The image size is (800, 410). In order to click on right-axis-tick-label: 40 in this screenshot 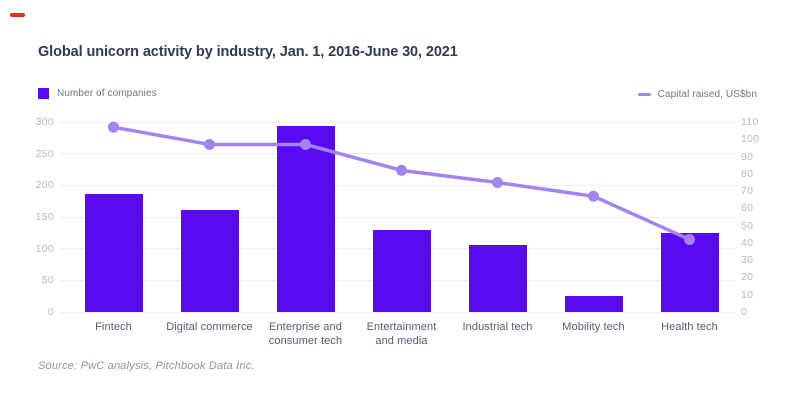, I will do `click(747, 242)`.